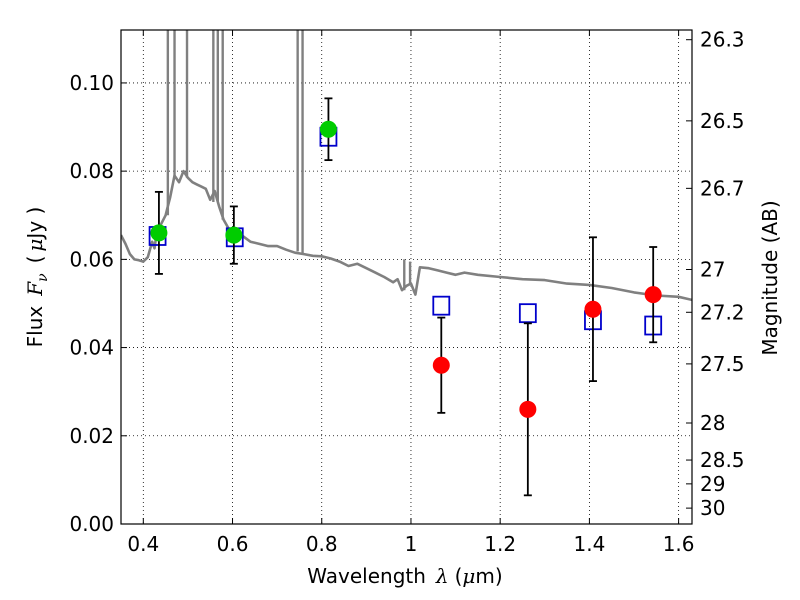 This screenshot has width=800, height=600. I want to click on x-tick-label: 0.6, so click(233, 544).